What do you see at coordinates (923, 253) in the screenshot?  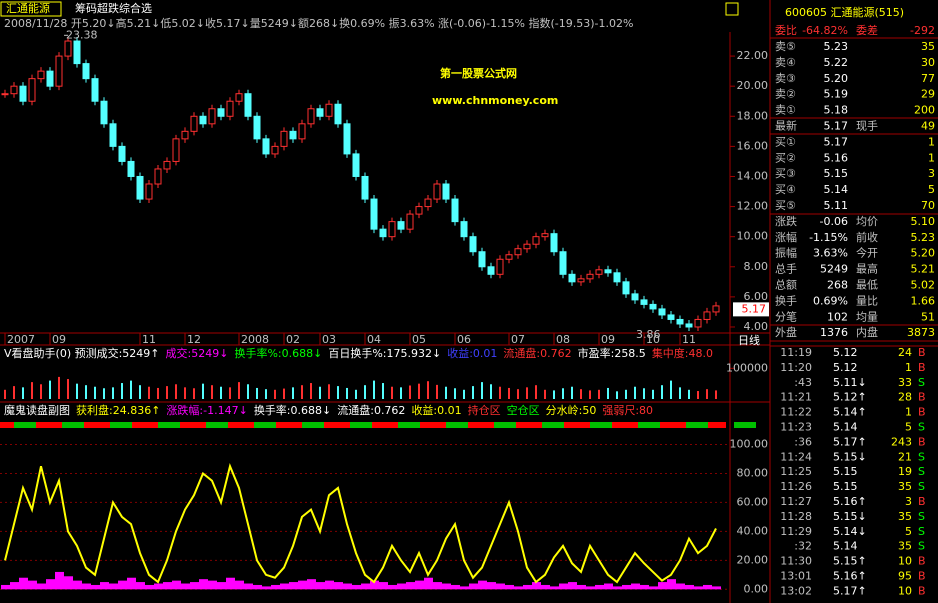 I see `stat-value: 5.20` at bounding box center [923, 253].